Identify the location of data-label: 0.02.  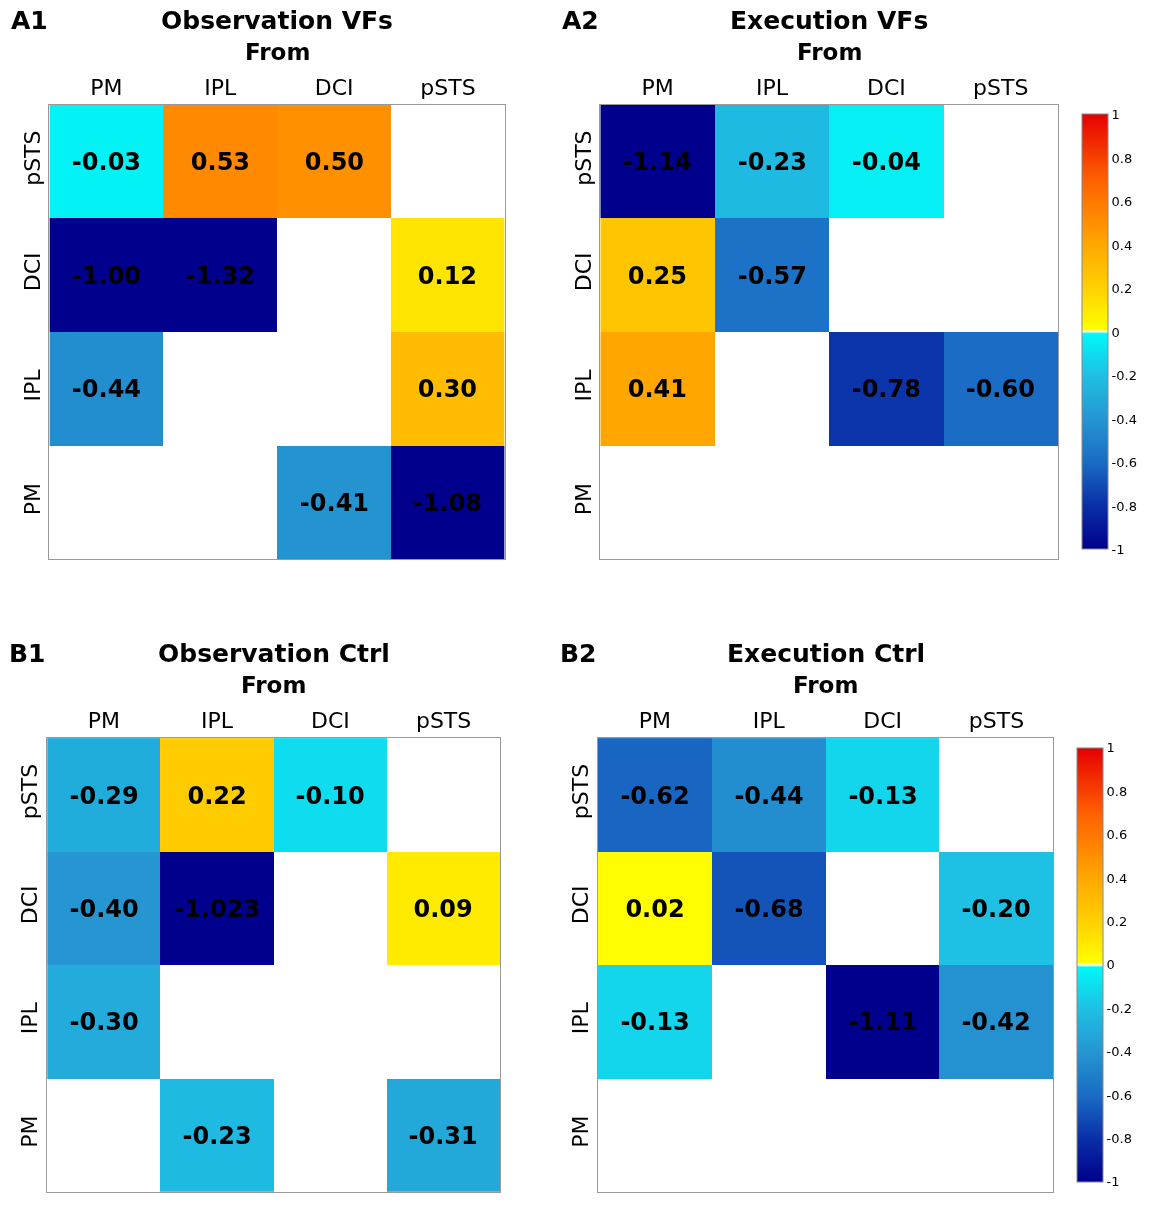
(655, 908).